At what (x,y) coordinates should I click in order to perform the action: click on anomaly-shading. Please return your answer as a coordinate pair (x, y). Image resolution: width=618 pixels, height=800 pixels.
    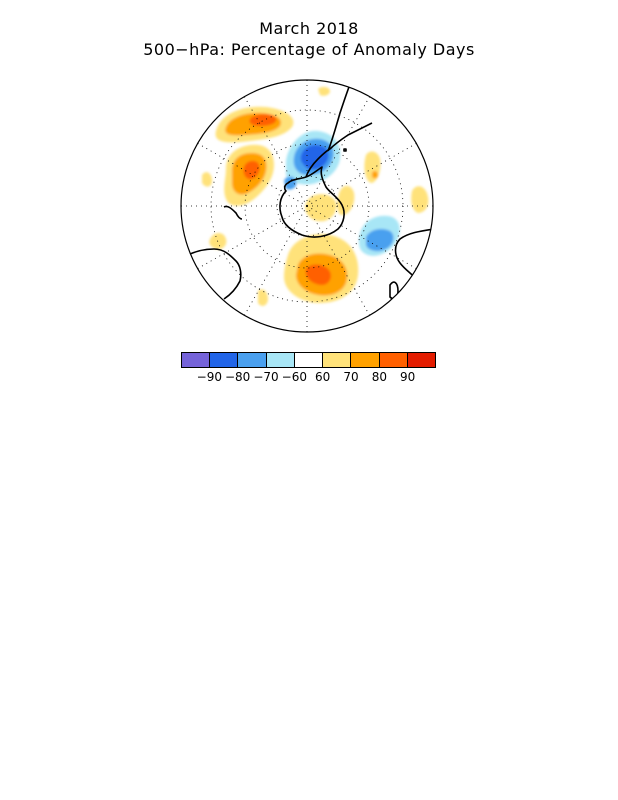
    Looking at the image, I should click on (315, 196).